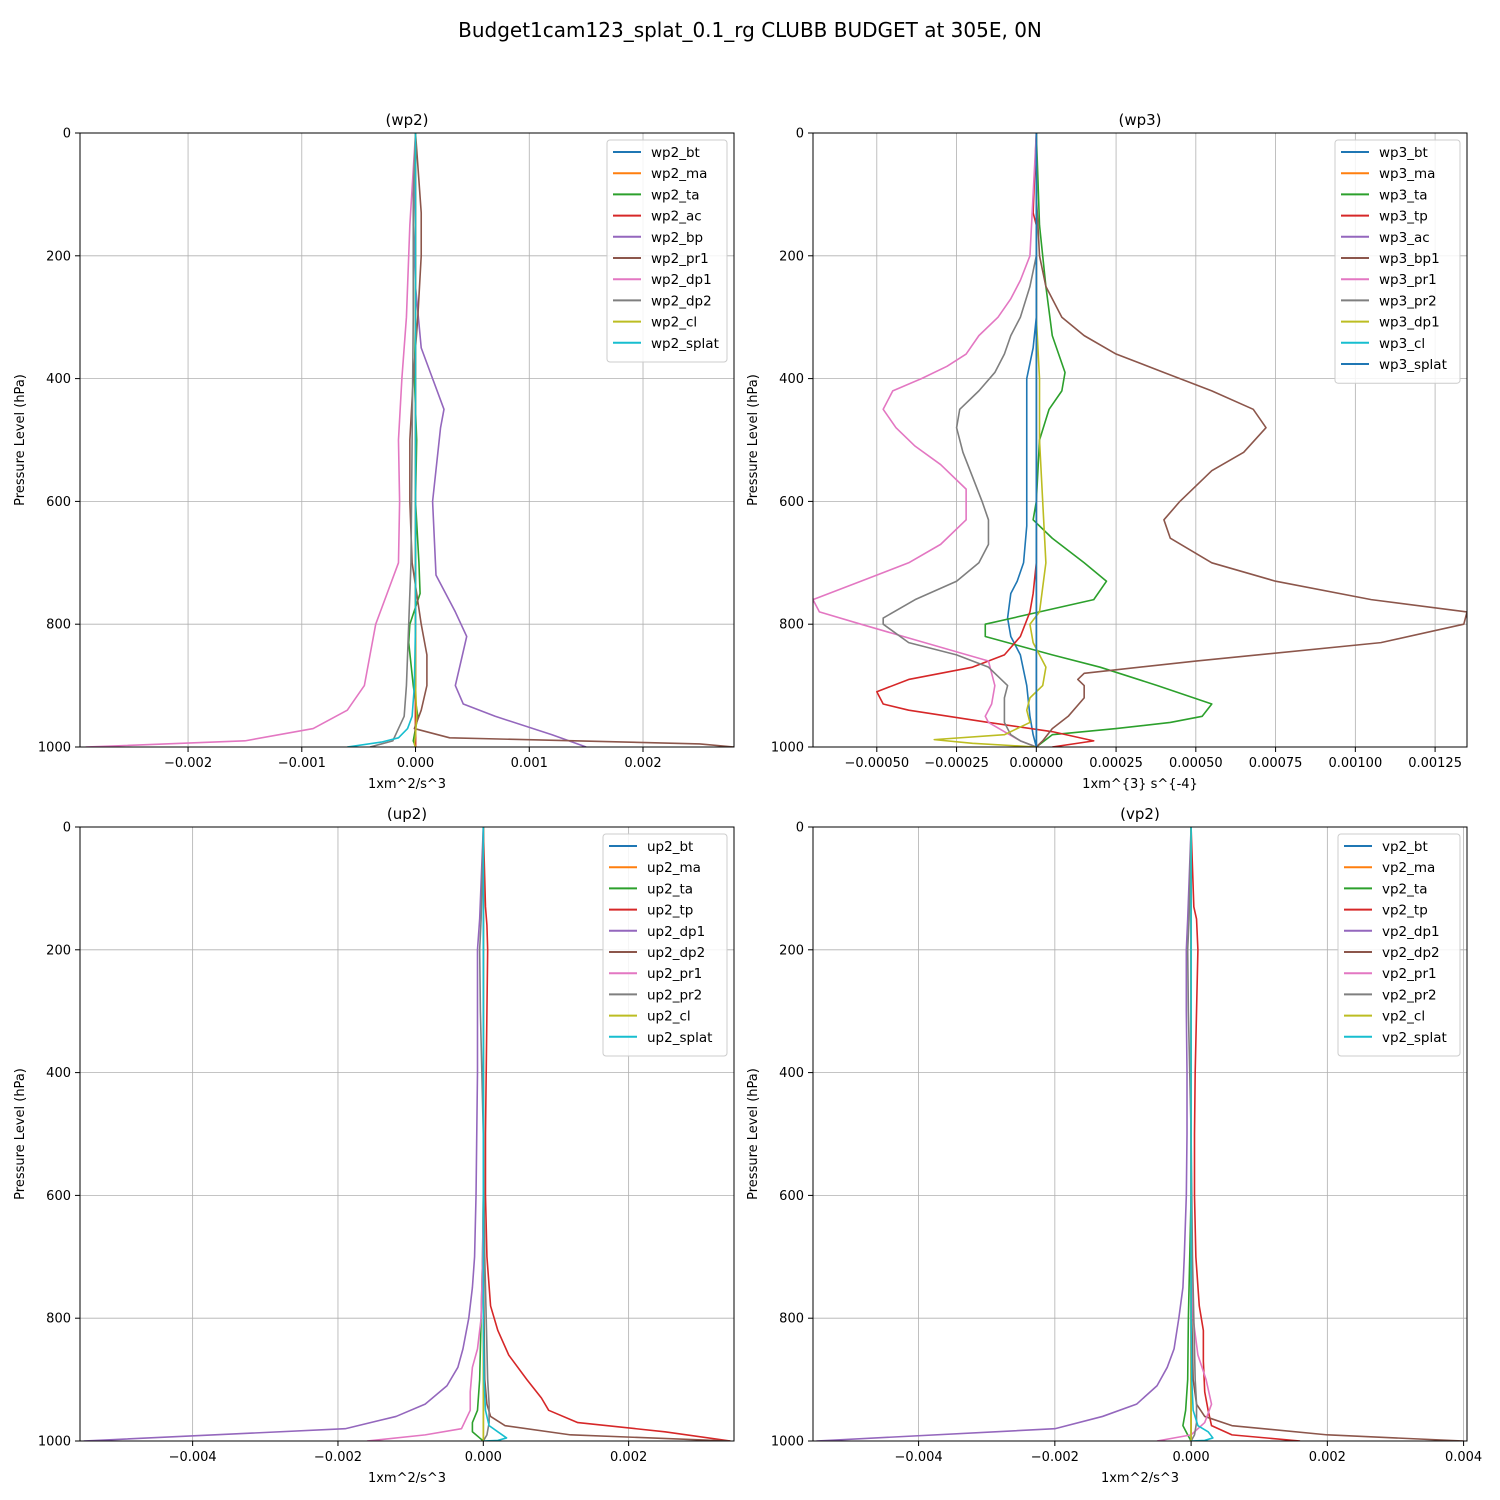 The width and height of the screenshot is (1500, 1500). What do you see at coordinates (679, 1038) in the screenshot?
I see `legend-entry: up2_splat` at bounding box center [679, 1038].